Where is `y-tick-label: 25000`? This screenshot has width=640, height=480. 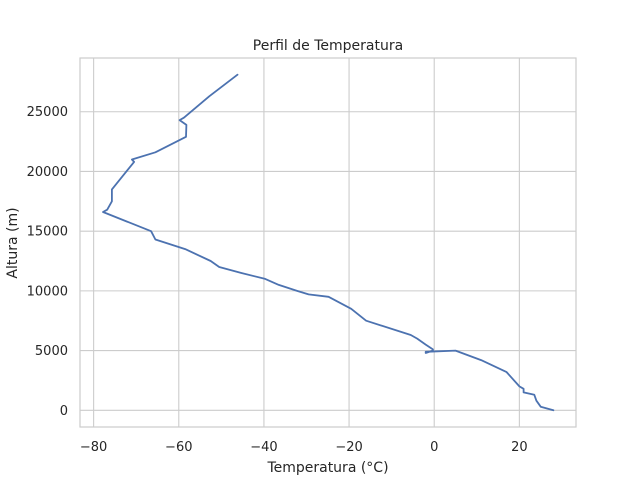 y-tick-label: 25000 is located at coordinates (47, 112).